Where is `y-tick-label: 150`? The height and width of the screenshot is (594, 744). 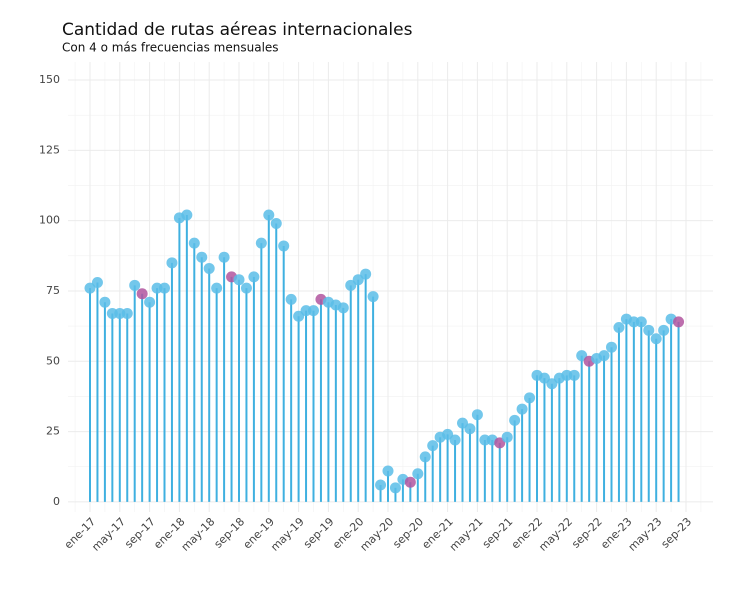 y-tick-label: 150 is located at coordinates (49, 79).